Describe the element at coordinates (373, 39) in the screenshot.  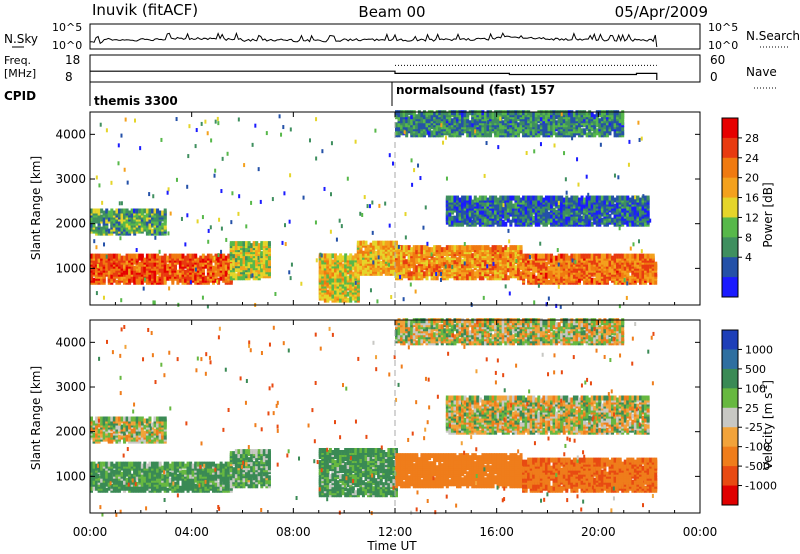
I see `sky-series` at that location.